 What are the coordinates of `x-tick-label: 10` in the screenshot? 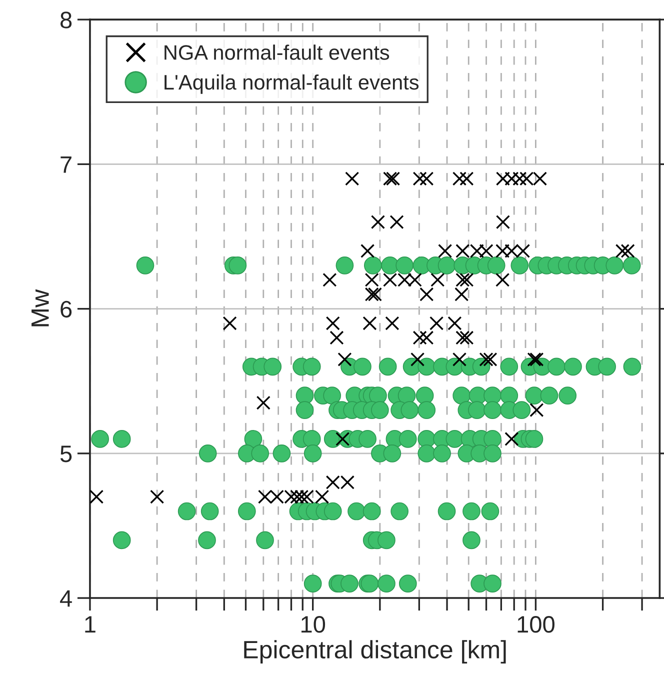 It's located at (314, 624).